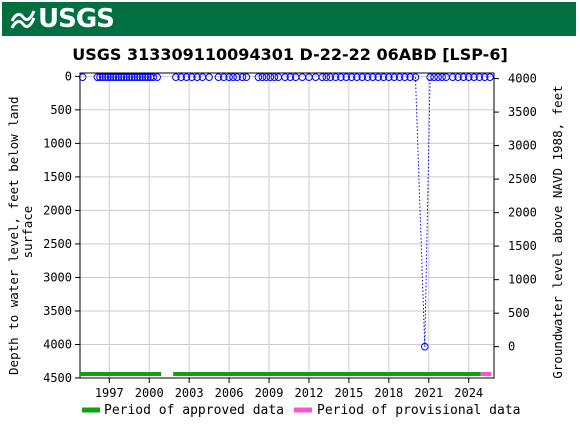 The image size is (580, 430). I want to click on y-right-tick-label: 0, so click(511, 347).